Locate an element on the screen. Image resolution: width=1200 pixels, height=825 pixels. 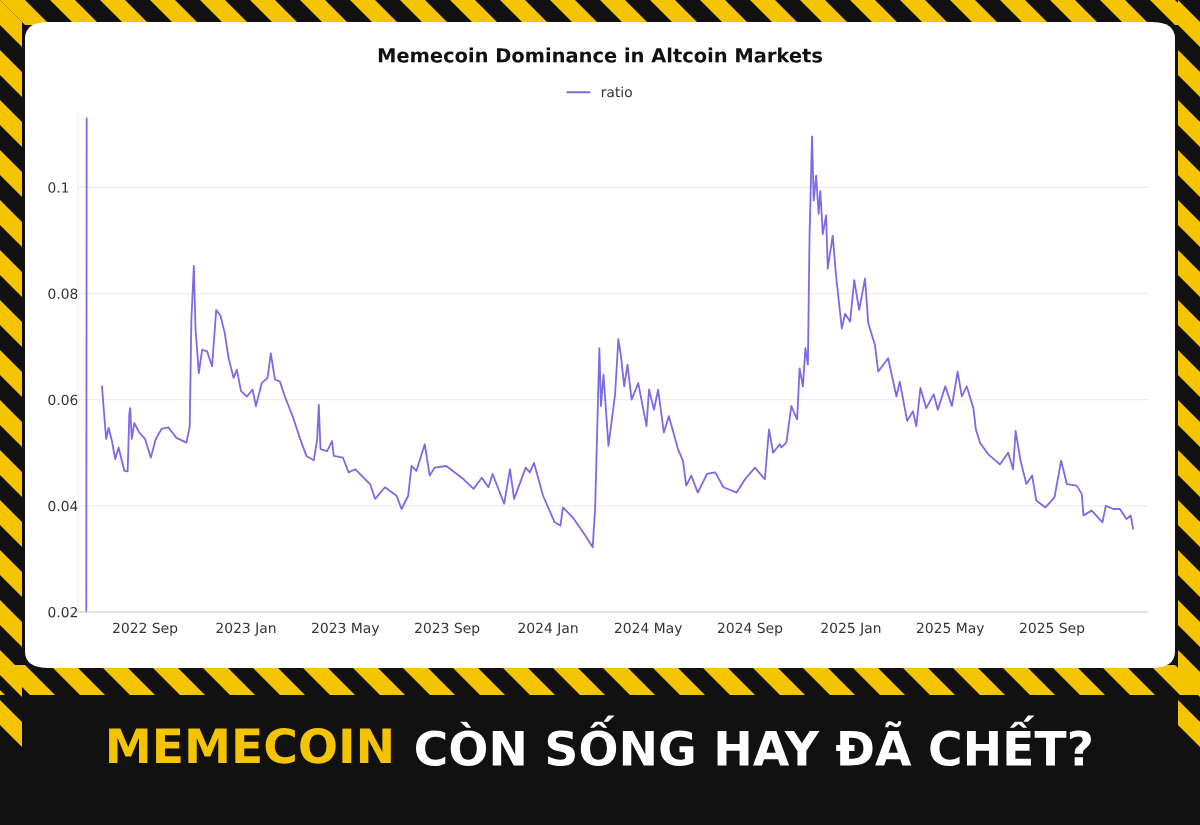
y-tick-label: 0.08 is located at coordinates (63, 293).